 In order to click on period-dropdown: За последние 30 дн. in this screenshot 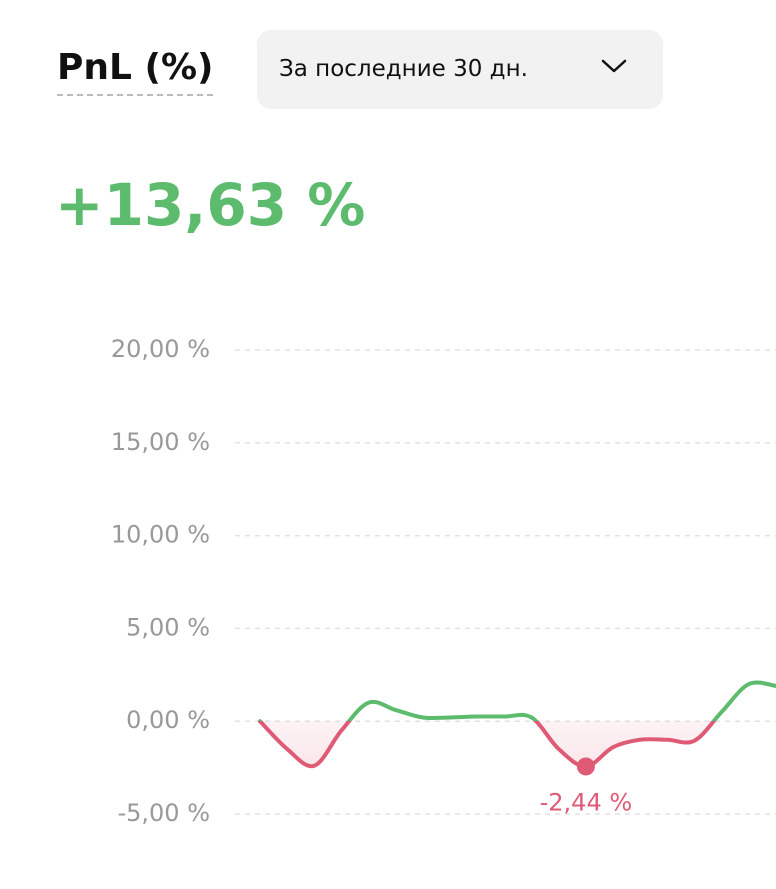, I will do `click(460, 69)`.